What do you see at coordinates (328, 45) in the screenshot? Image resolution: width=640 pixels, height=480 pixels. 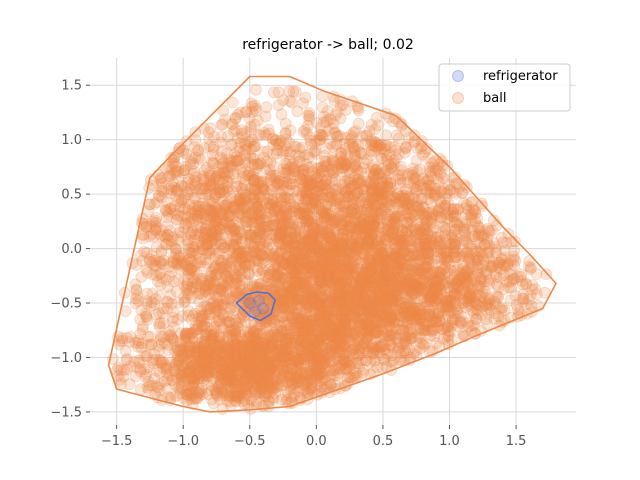 I see `chart-title: refrigerator -> ball; 0.02` at bounding box center [328, 45].